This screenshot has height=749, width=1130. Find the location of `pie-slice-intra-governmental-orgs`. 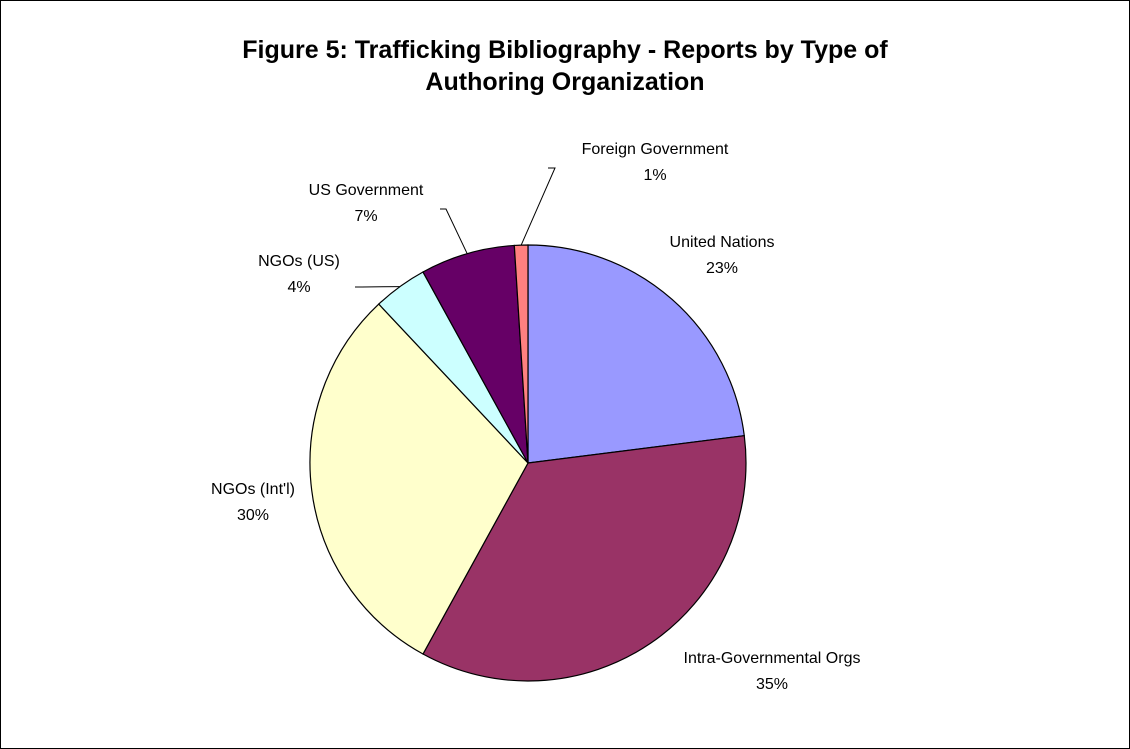

pie-slice-intra-governmental-orgs is located at coordinates (584, 558).